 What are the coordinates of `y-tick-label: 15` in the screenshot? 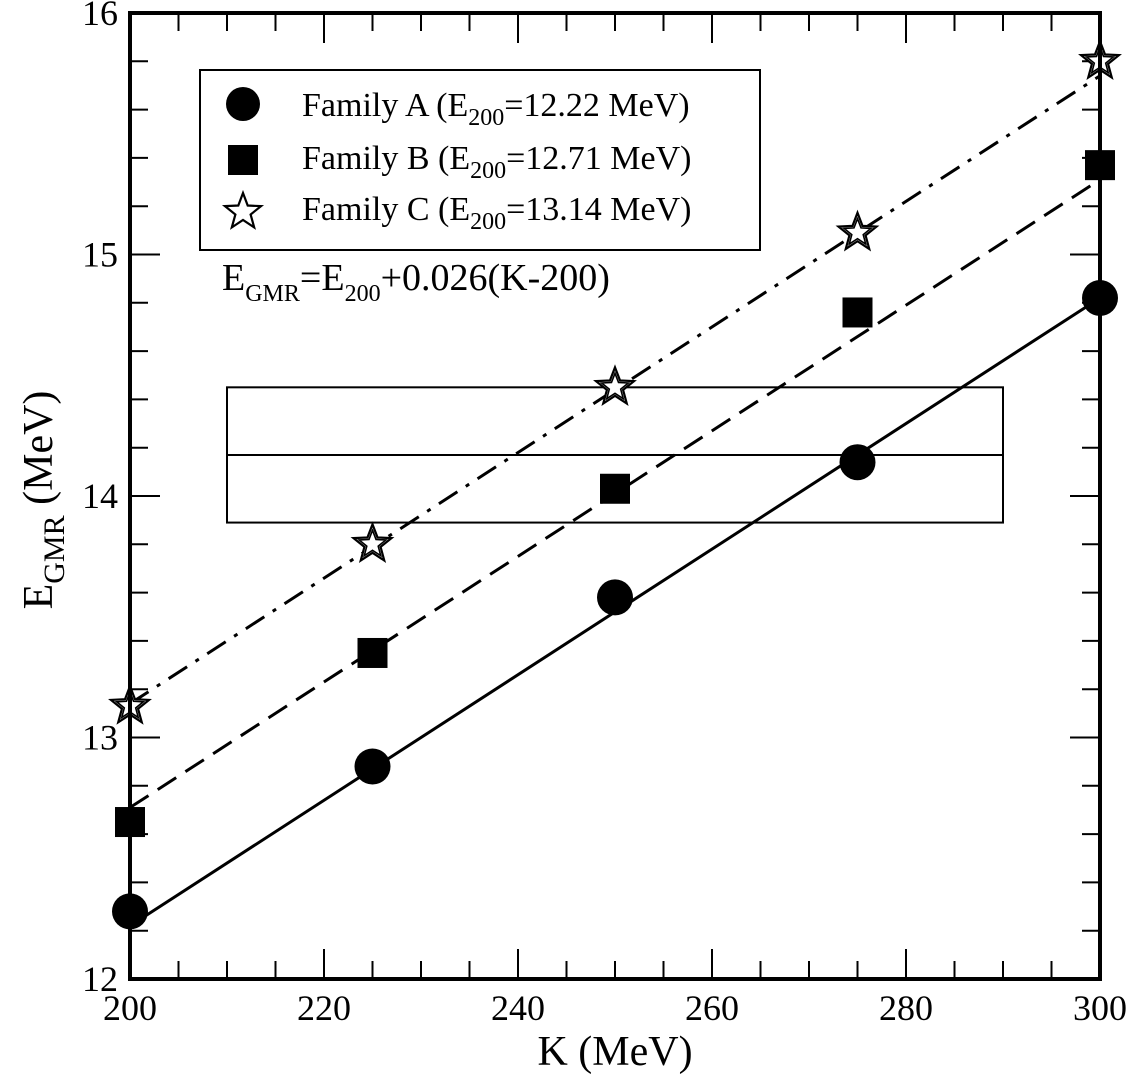 It's located at (100, 255).